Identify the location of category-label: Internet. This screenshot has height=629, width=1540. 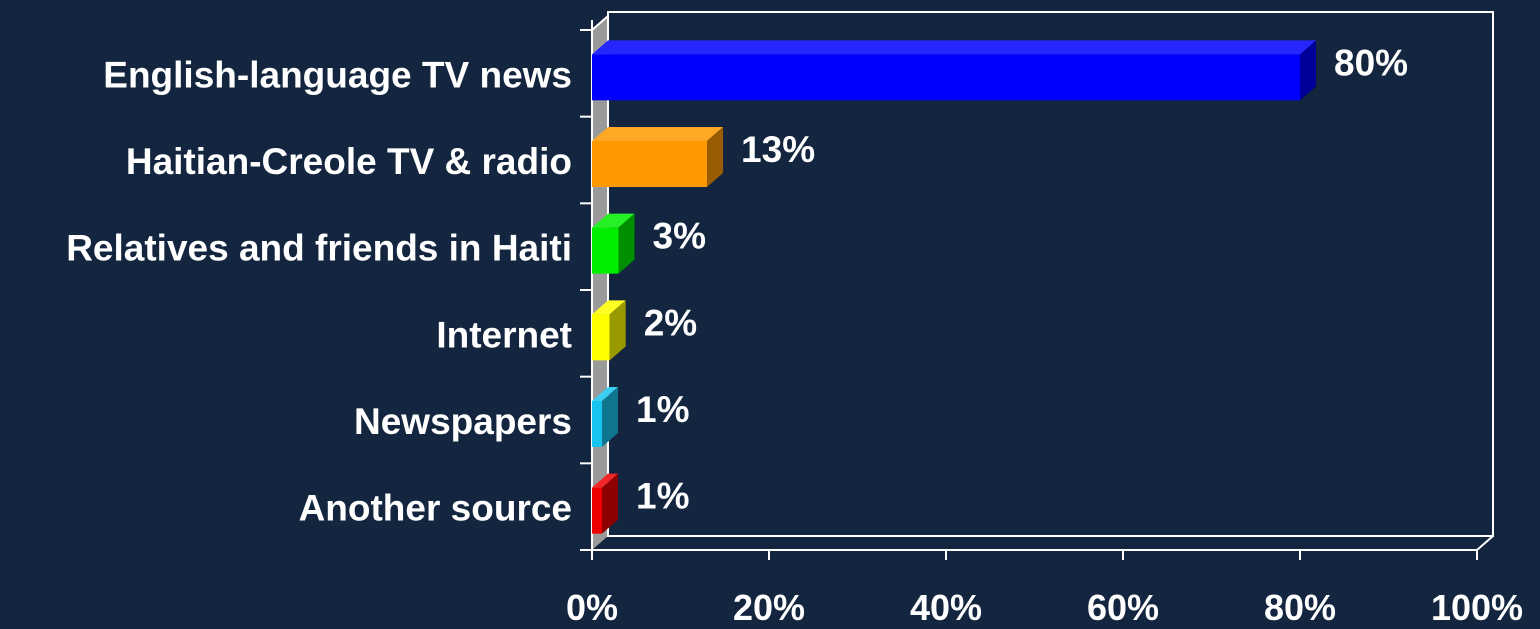
(504, 334).